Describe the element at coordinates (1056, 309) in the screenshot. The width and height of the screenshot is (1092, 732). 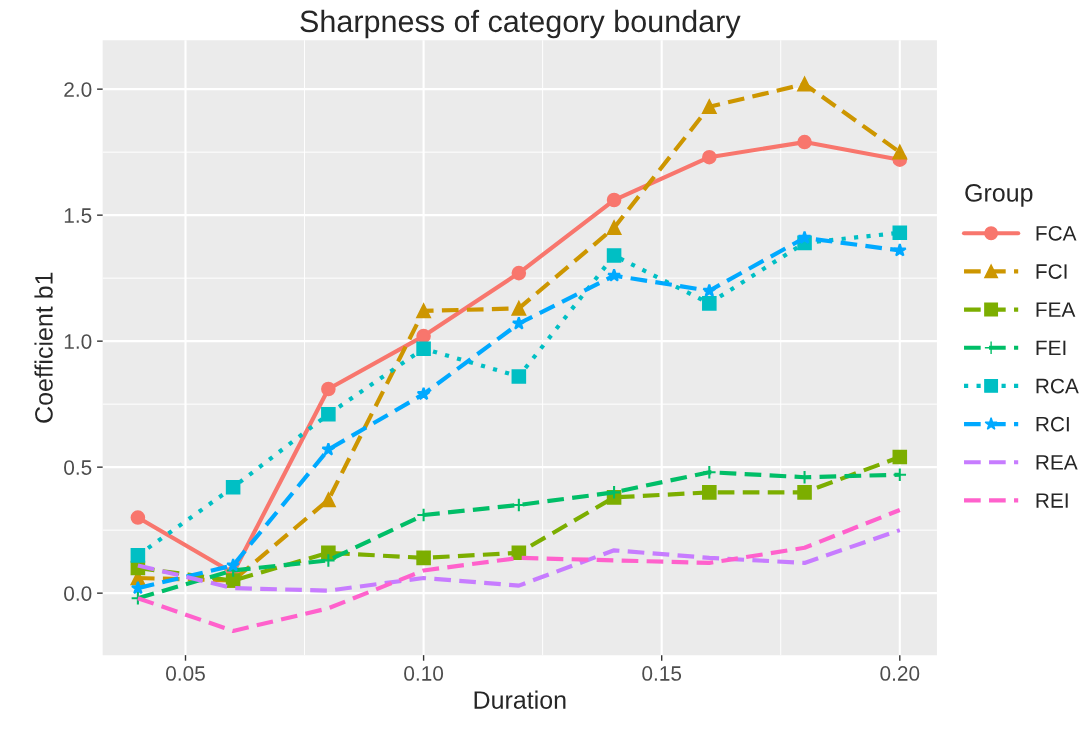
I see `legend-label: FEA` at that location.